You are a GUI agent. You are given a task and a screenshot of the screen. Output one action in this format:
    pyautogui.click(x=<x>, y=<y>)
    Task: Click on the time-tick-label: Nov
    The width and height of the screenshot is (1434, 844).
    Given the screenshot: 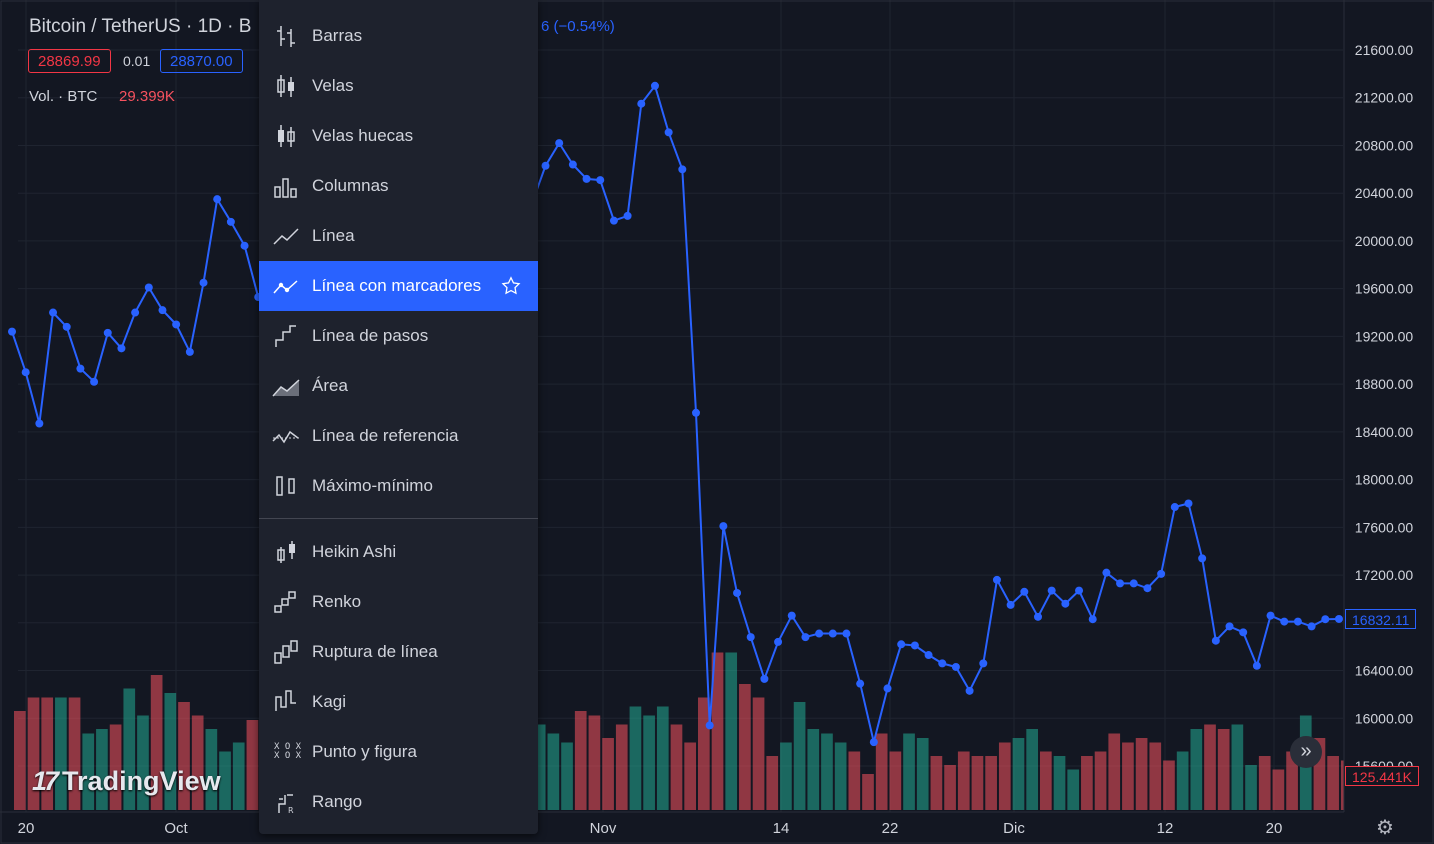 What is the action you would take?
    pyautogui.click(x=603, y=828)
    